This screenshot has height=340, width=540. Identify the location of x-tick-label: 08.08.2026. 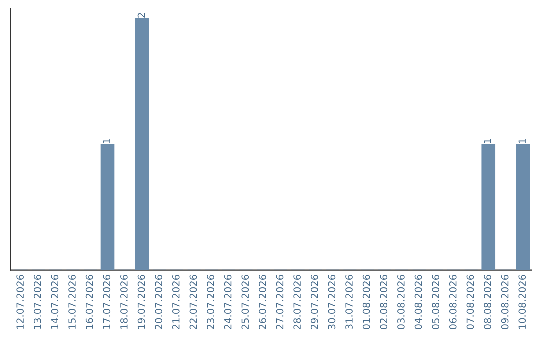
(488, 302).